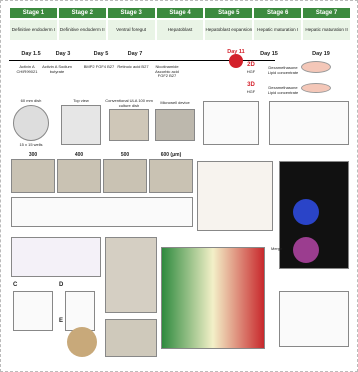 The width and height of the screenshot is (358, 372). Describe the element at coordinates (31, 100) in the screenshot. I see `label: 60 mm dish` at that location.